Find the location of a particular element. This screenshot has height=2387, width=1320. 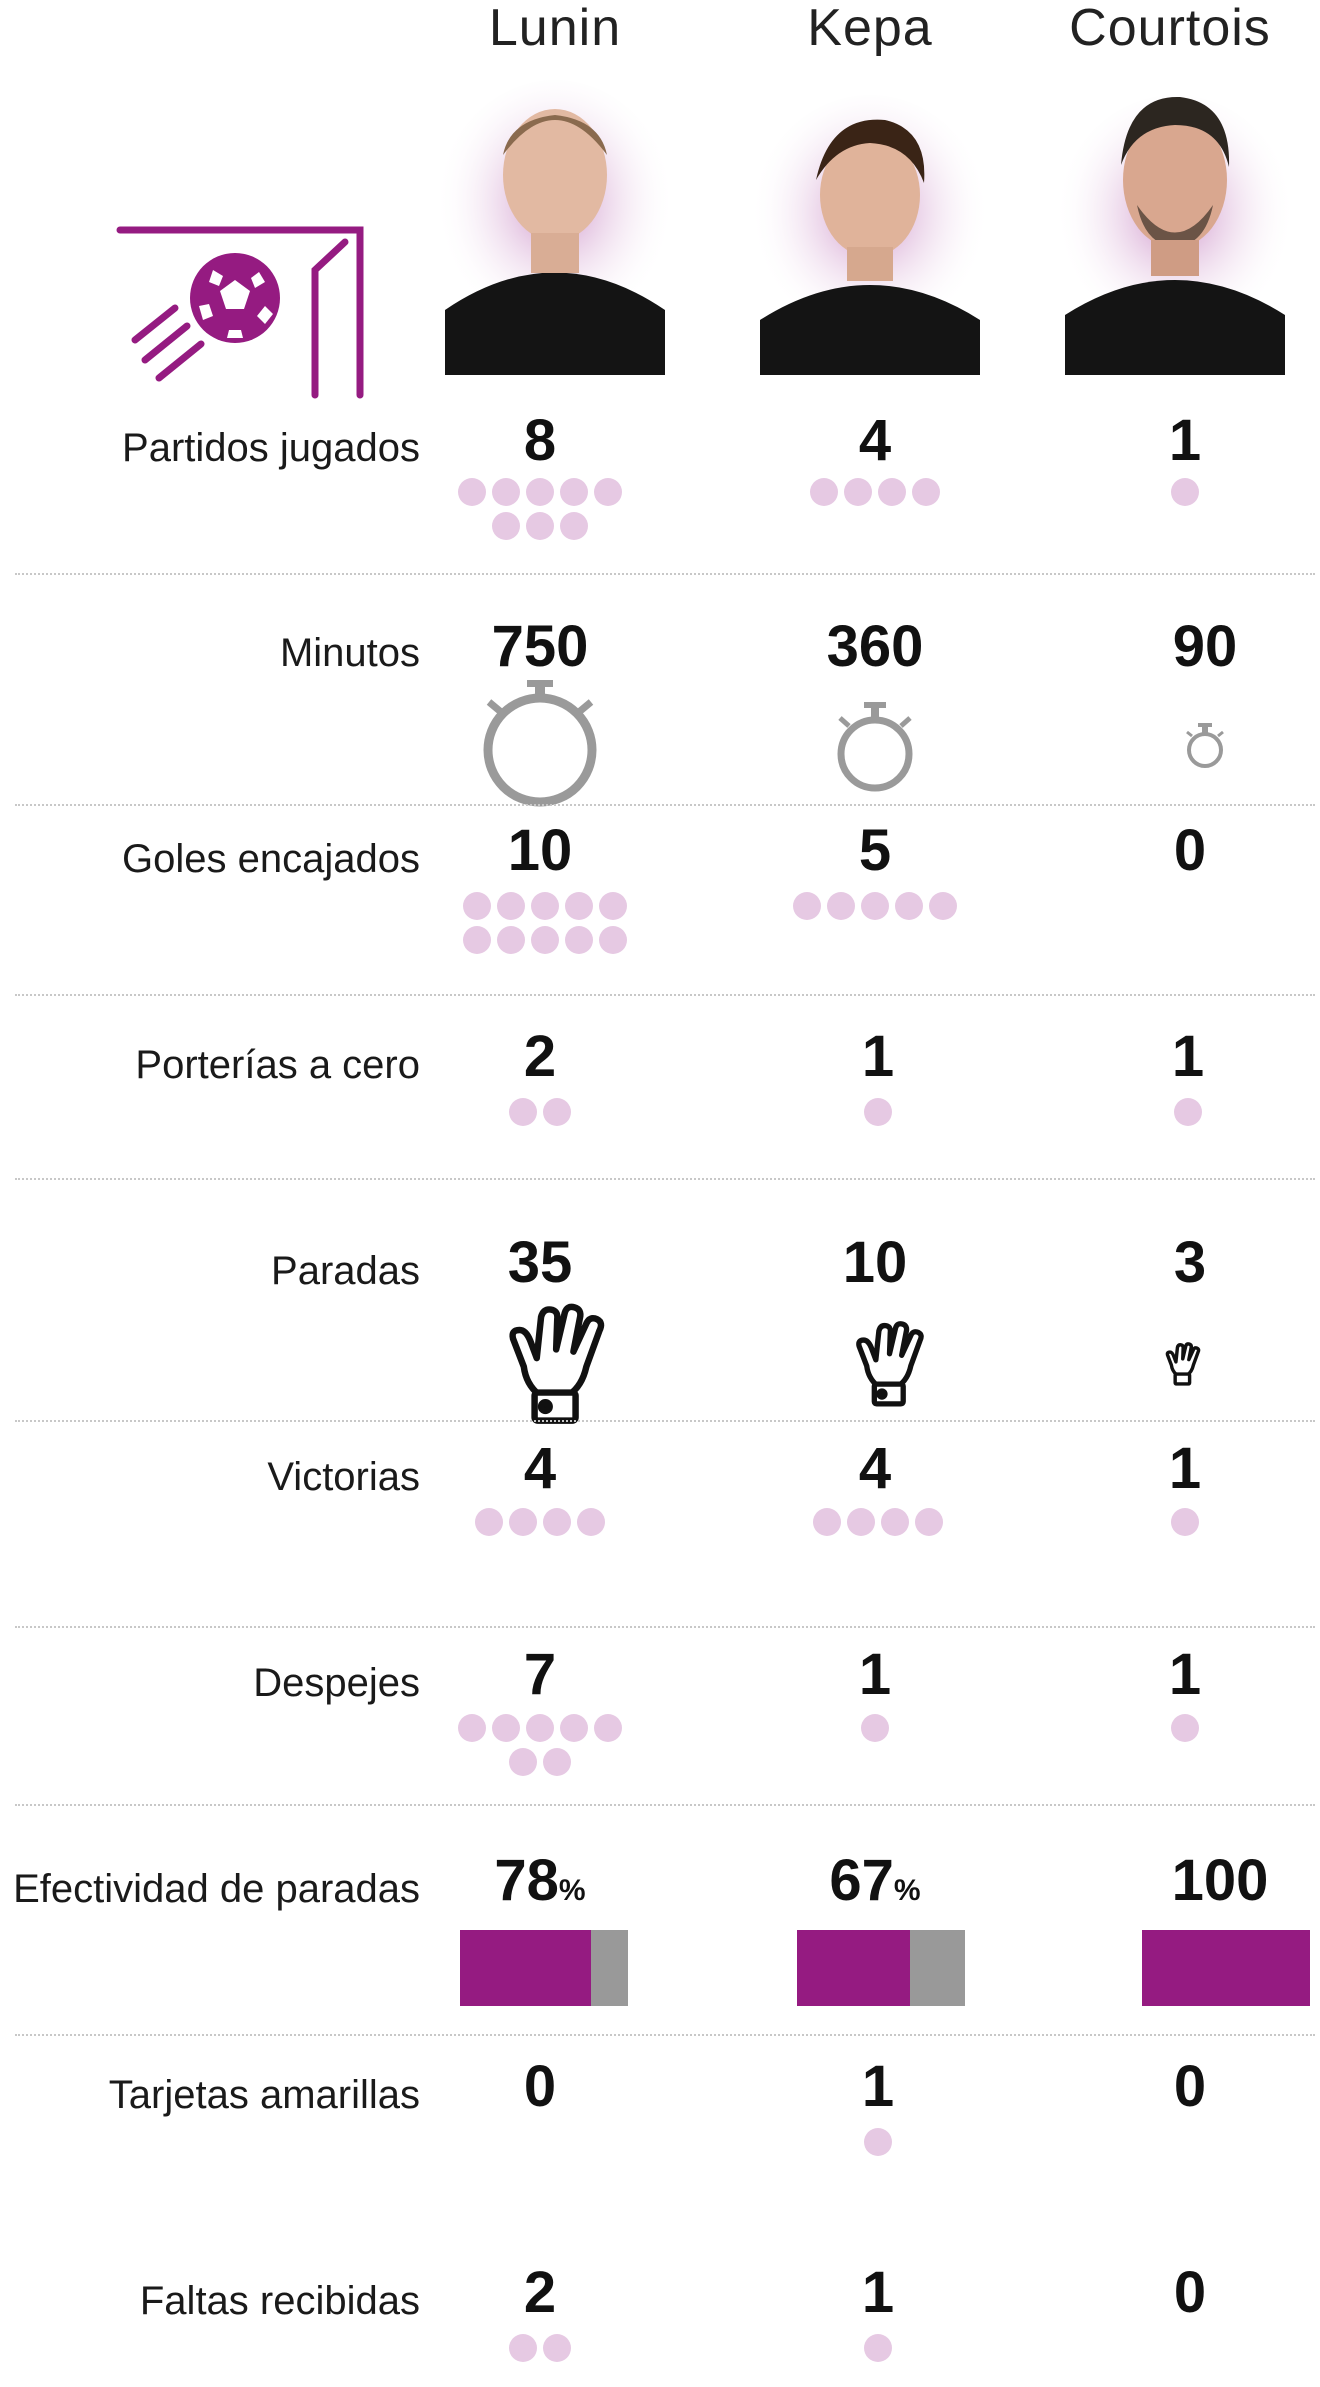

stat-label: Efectividad de paradas is located at coordinates (216, 1889).